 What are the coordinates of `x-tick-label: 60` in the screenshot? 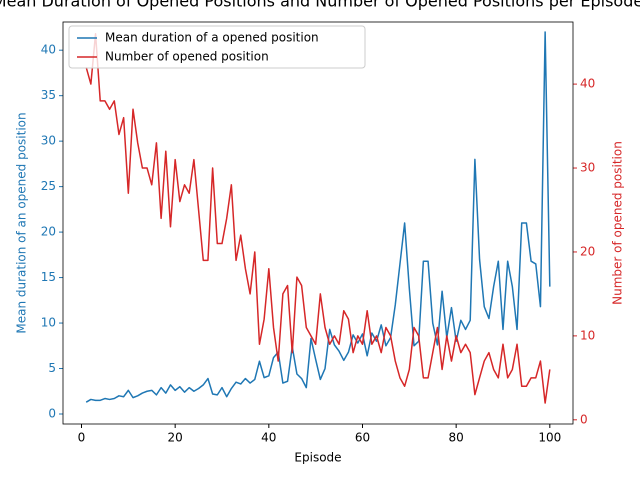 It's located at (362, 438).